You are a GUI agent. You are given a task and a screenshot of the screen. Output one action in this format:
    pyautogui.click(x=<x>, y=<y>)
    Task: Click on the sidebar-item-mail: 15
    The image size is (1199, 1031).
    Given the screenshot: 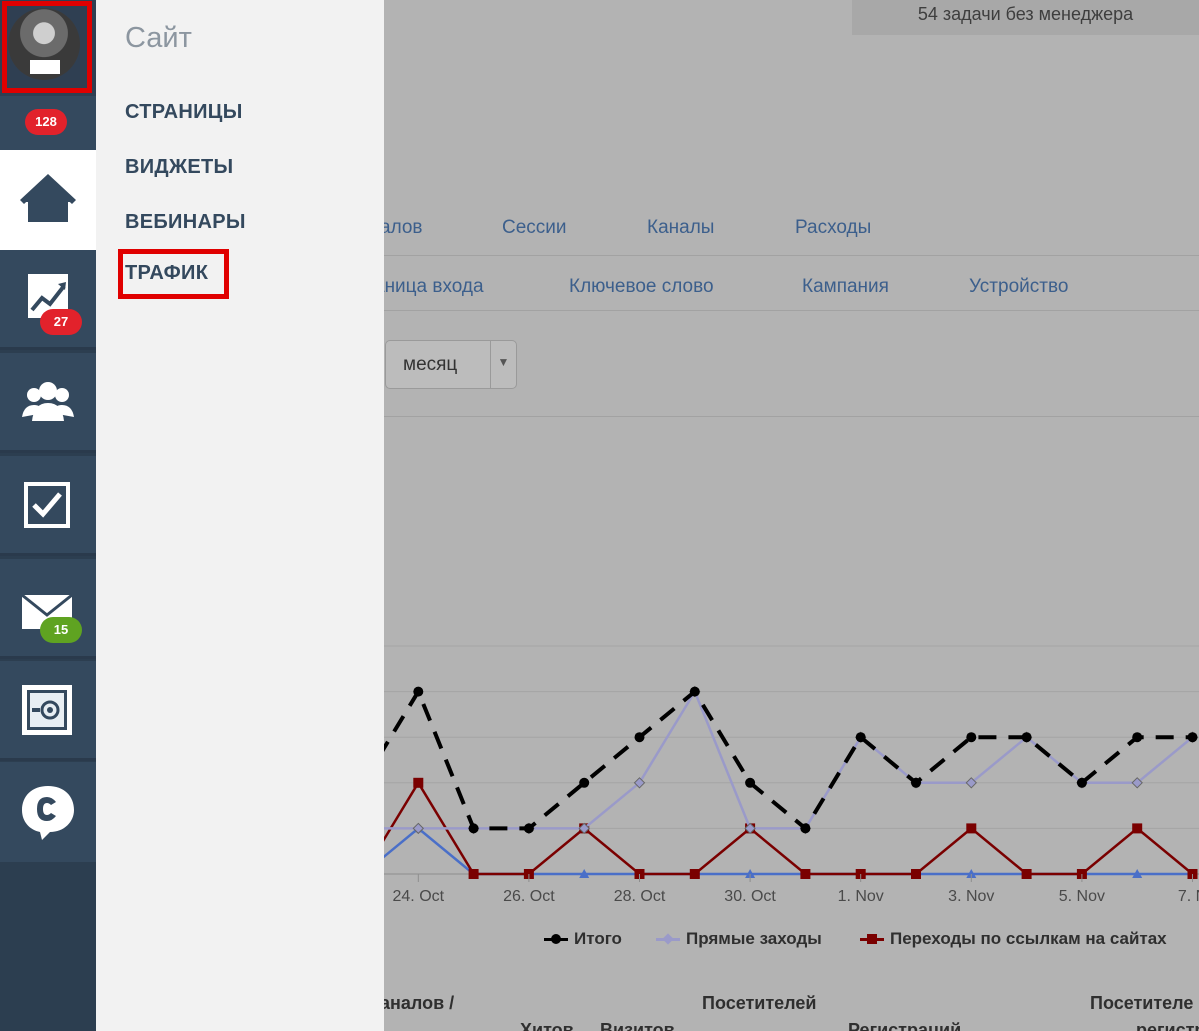 What is the action you would take?
    pyautogui.click(x=48, y=609)
    